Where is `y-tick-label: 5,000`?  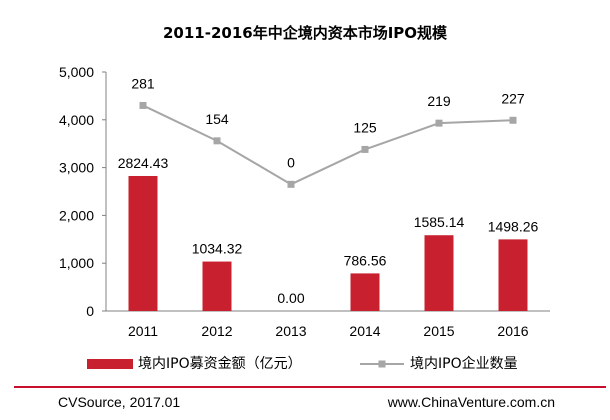
y-tick-label: 5,000 is located at coordinates (76, 72).